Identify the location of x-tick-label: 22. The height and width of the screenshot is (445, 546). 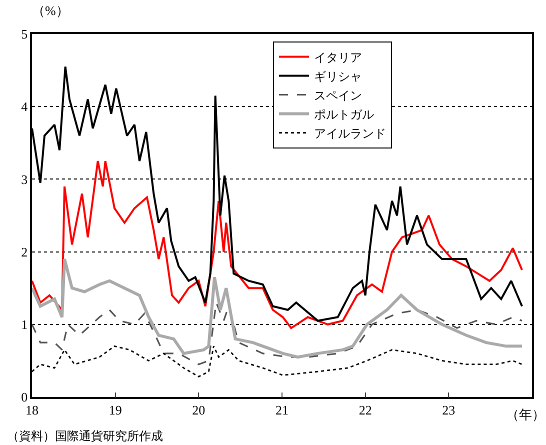
(365, 410).